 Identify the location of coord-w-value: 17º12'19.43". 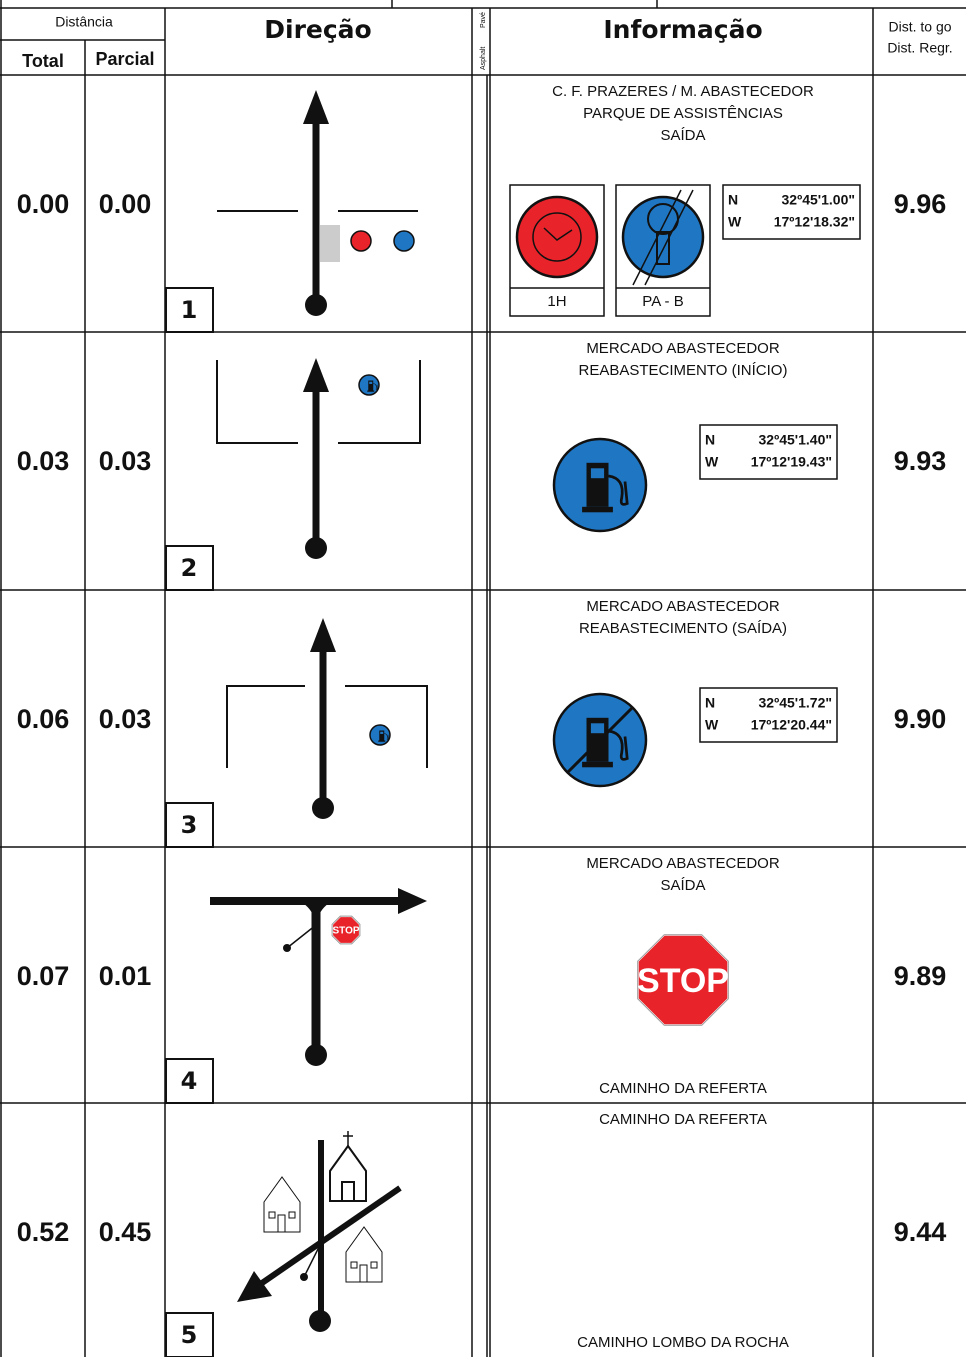
(791, 462).